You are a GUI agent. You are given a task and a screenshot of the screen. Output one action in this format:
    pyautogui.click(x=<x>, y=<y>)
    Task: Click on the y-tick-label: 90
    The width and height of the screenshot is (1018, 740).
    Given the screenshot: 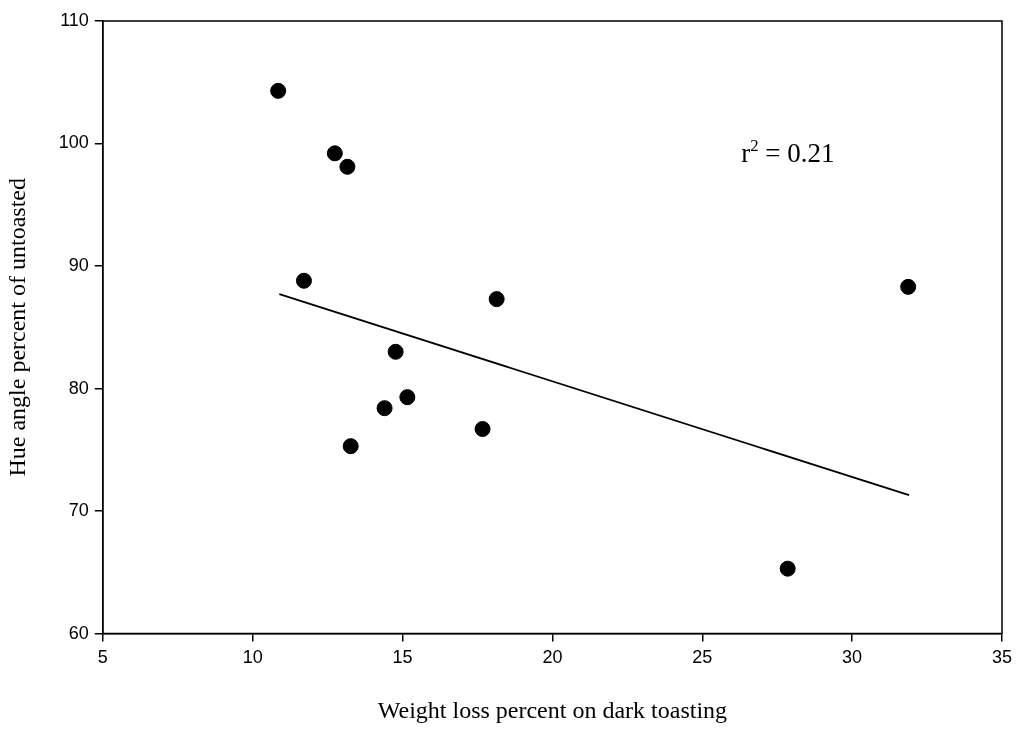 What is the action you would take?
    pyautogui.click(x=78, y=265)
    